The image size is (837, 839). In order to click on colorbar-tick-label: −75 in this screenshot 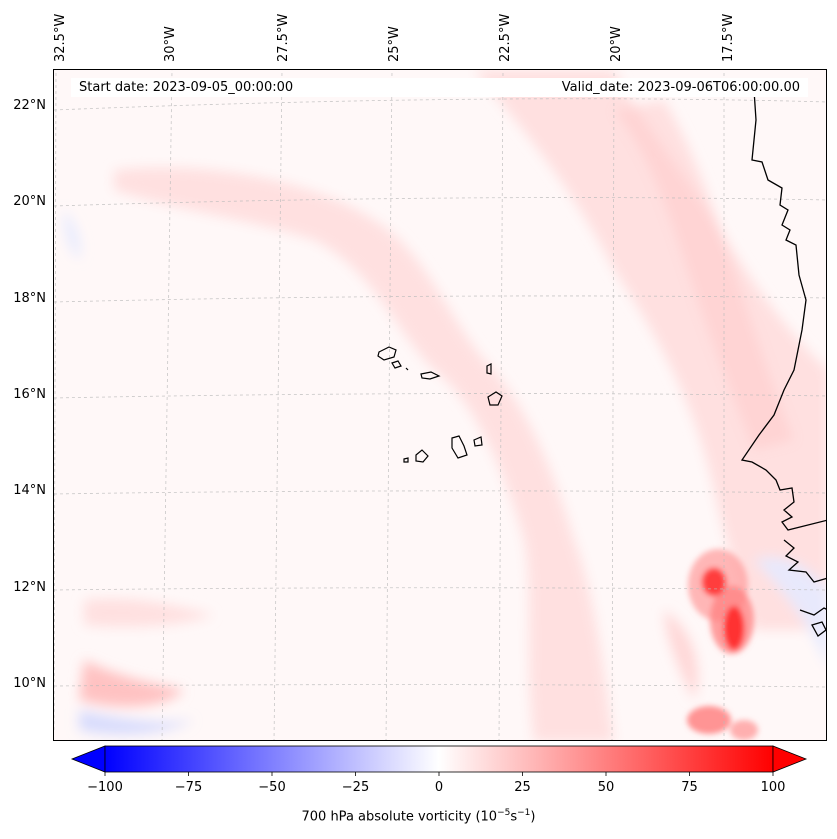, I will do `click(188, 787)`.